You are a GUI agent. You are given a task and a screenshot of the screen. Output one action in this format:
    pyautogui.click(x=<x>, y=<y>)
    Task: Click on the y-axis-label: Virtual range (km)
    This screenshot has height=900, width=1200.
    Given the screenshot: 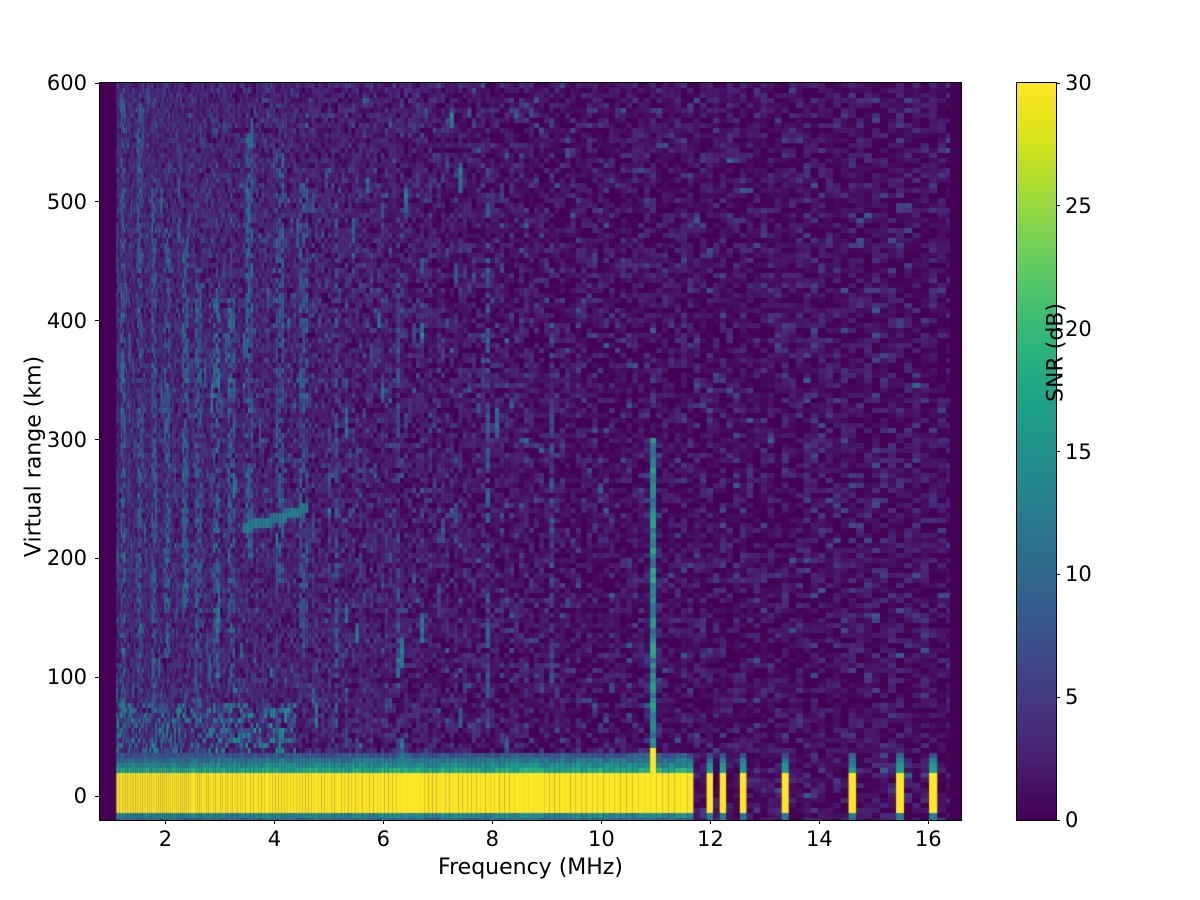 What is the action you would take?
    pyautogui.click(x=34, y=456)
    